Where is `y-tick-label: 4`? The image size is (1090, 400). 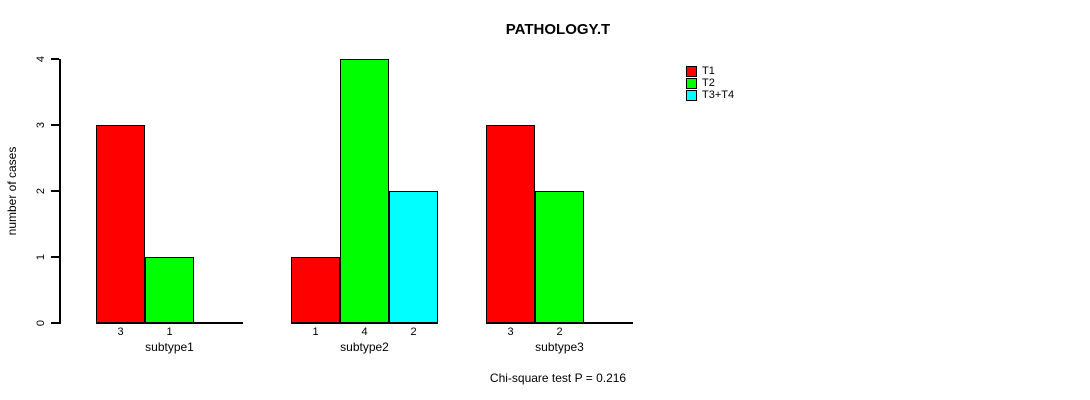
y-tick-label: 4 is located at coordinates (41, 59).